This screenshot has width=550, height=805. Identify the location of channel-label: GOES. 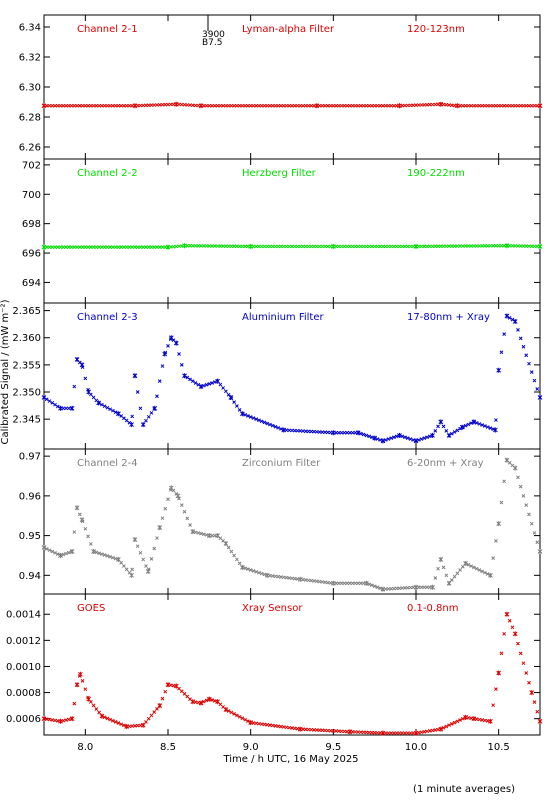
(91, 608).